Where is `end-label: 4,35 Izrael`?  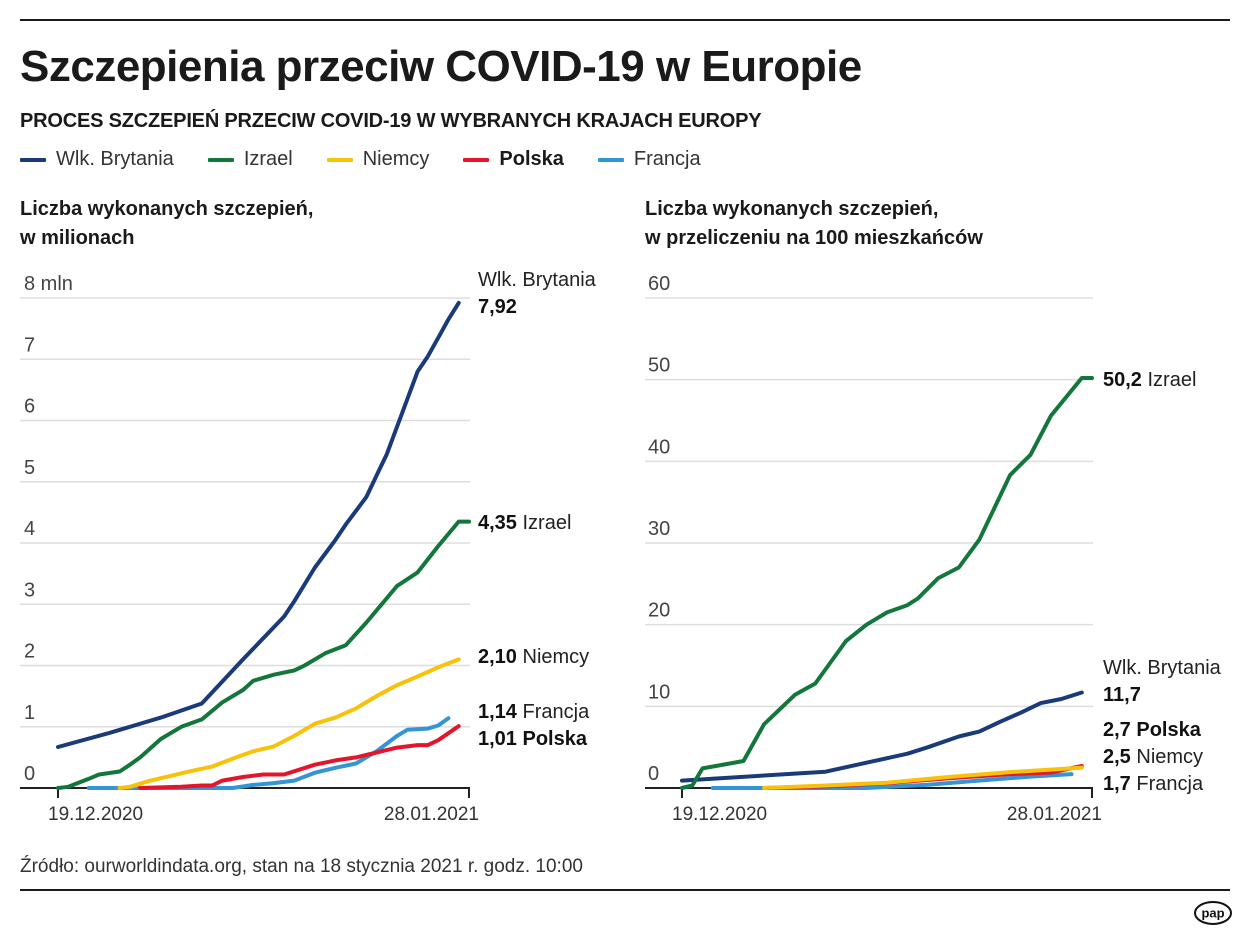
end-label: 4,35 Izrael is located at coordinates (524, 523).